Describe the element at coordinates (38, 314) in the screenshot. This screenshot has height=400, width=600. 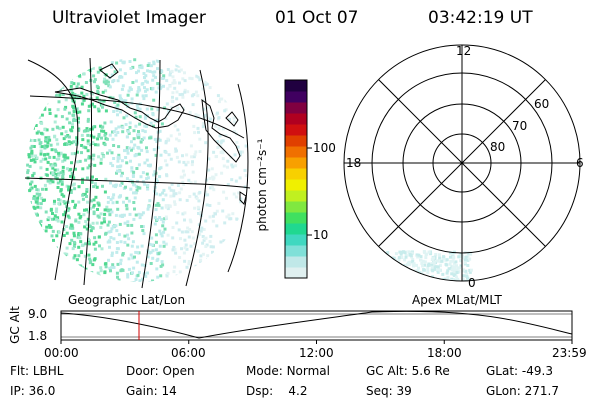
I see `altitude-ytick-high: 9.0` at that location.